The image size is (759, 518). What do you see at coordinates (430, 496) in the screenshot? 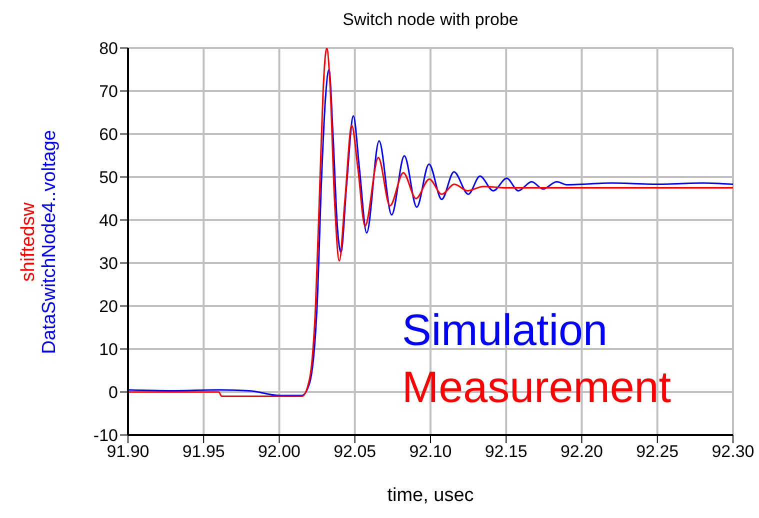
I see `x-axis-title: time, usec` at bounding box center [430, 496].